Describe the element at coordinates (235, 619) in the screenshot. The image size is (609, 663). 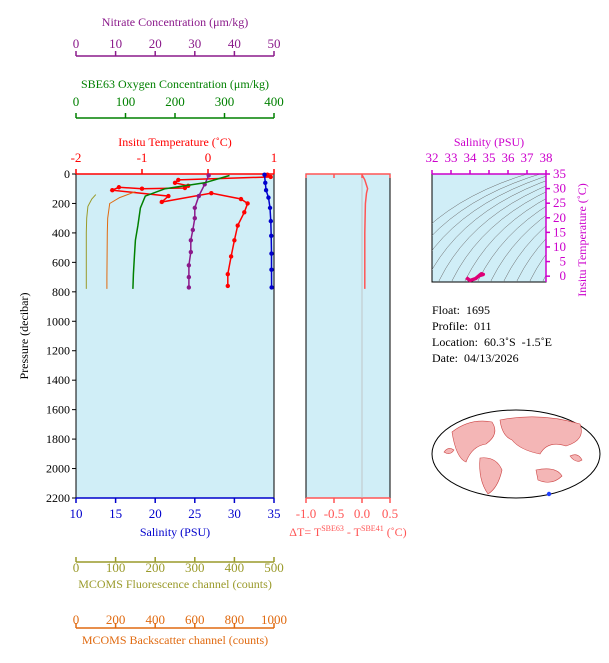
I see `backscatter-tick-label: 800` at that location.